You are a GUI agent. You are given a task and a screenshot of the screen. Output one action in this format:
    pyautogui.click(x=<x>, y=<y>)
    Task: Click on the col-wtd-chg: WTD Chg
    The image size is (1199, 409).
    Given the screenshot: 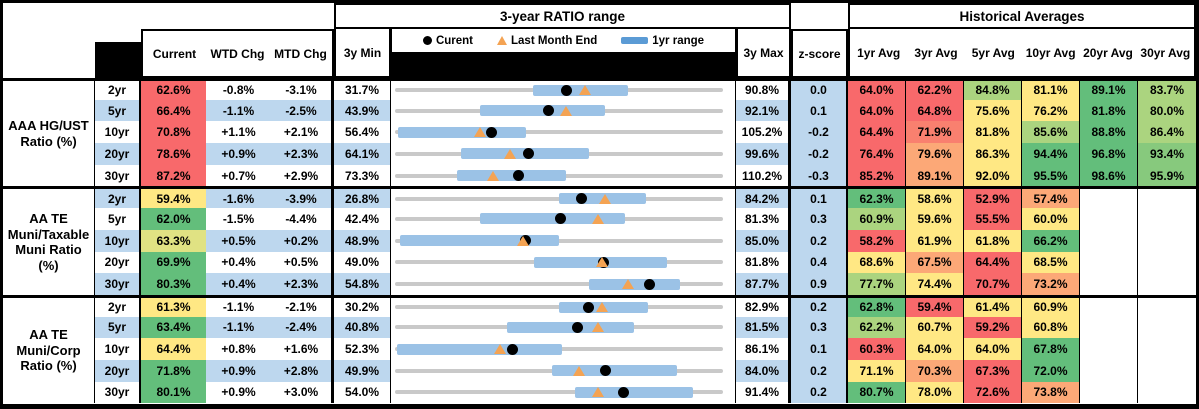 What is the action you would take?
    pyautogui.click(x=237, y=53)
    